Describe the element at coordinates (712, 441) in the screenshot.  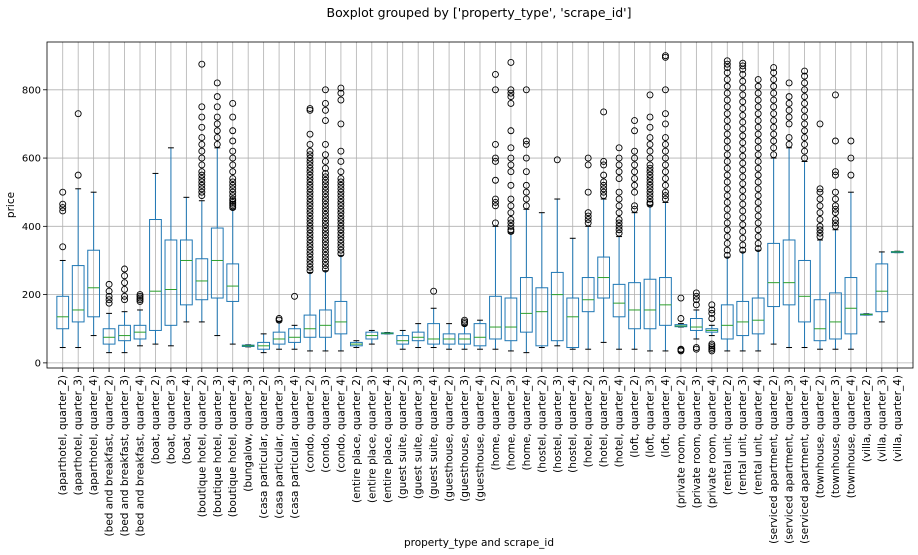
I see `x-tick-label: (private room, quarter_4)` at that location.